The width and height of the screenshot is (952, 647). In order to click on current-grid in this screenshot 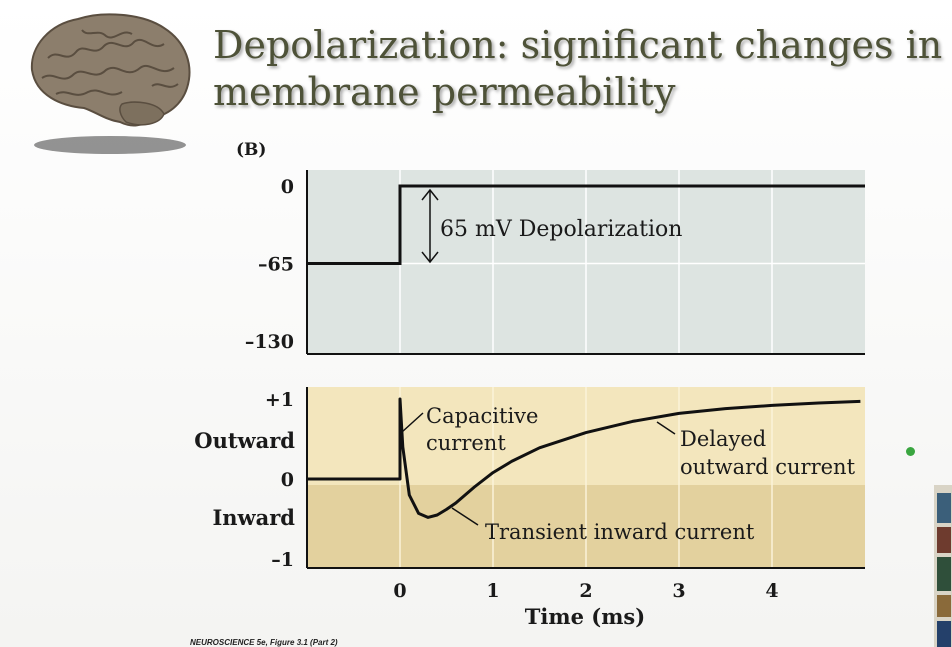, I will do `click(586, 477)`.